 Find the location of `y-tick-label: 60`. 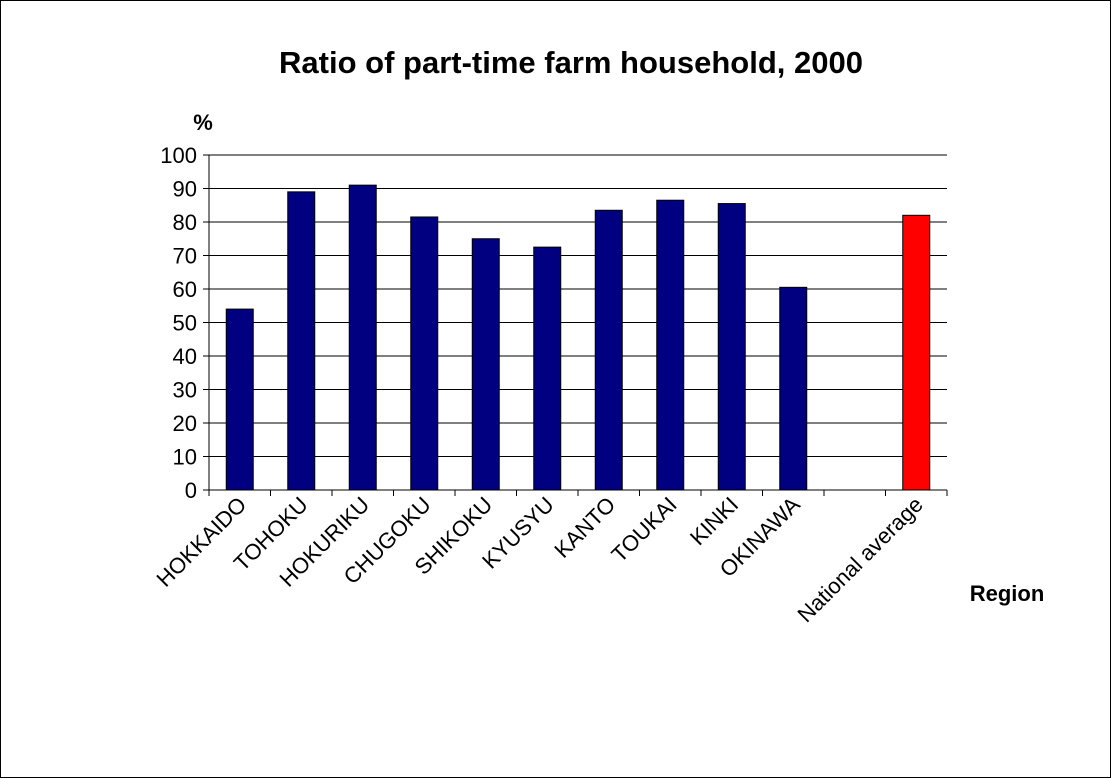

y-tick-label: 60 is located at coordinates (185, 289).